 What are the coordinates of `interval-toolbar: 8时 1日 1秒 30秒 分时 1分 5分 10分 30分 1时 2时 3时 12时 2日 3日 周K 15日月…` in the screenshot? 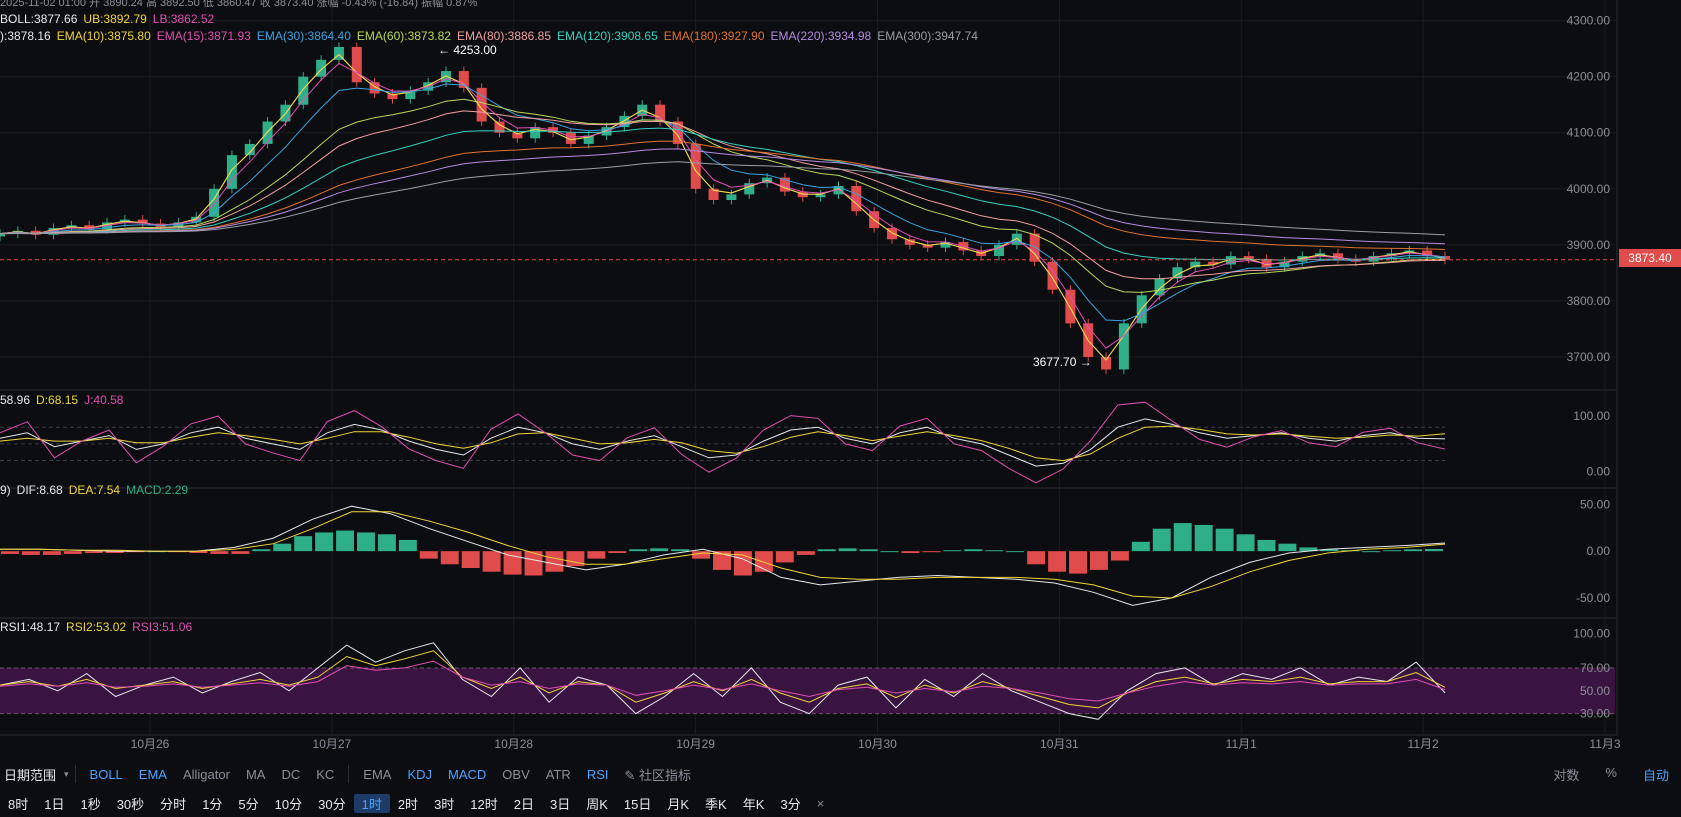 It's located at (840, 803).